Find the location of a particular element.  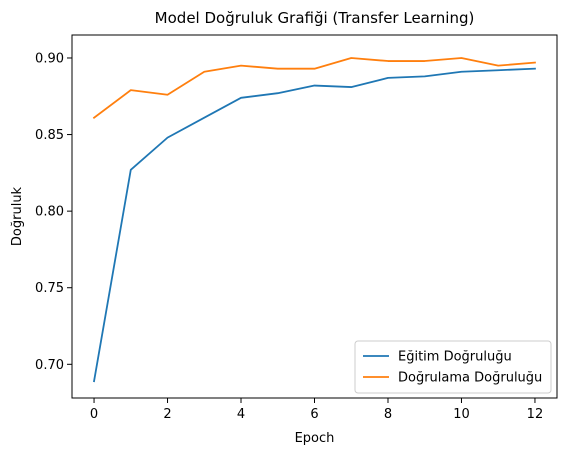

x-tick-label: 4 is located at coordinates (241, 414).